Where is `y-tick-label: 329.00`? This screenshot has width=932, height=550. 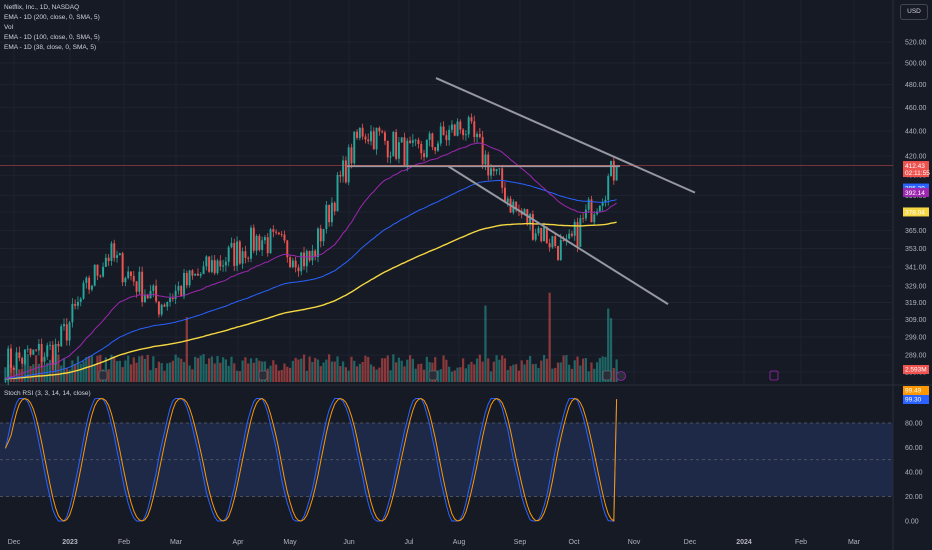
y-tick-label: 329.00 is located at coordinates (916, 287).